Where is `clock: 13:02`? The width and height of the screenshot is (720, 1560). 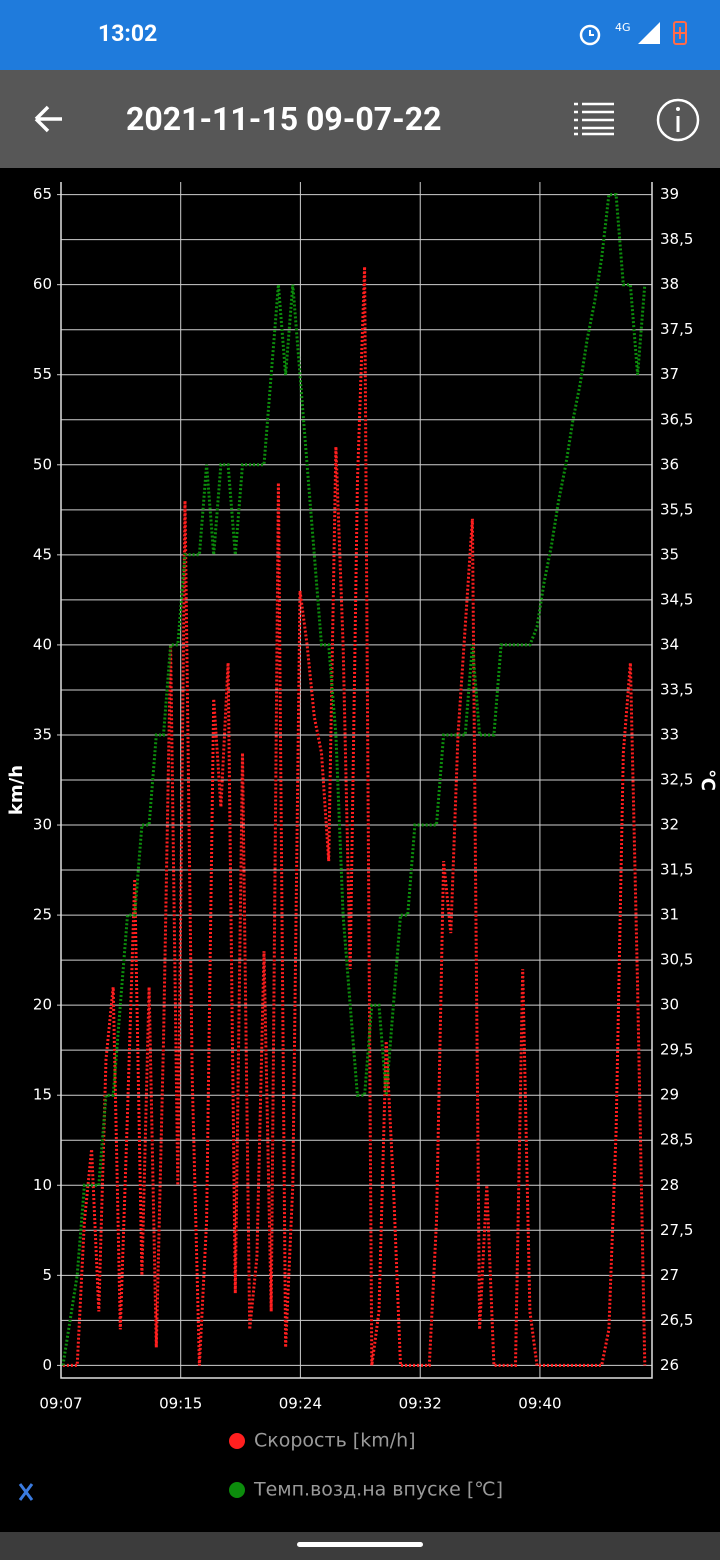 clock: 13:02 is located at coordinates (128, 33).